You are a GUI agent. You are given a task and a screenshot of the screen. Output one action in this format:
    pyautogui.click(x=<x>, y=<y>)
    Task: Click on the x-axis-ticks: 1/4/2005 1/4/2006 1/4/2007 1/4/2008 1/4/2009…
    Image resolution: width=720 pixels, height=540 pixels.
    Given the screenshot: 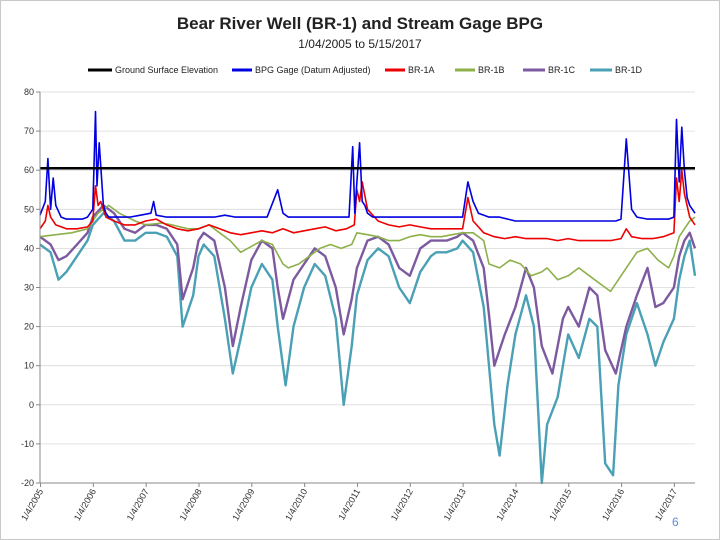 What is the action you would take?
    pyautogui.click(x=349, y=502)
    